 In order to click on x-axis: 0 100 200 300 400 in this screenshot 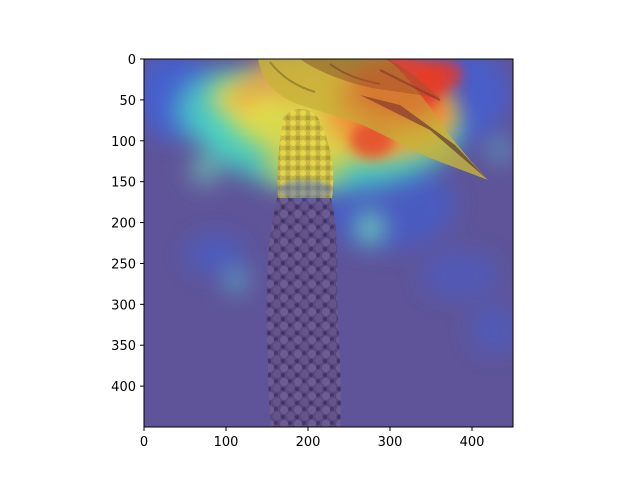, I will do `click(312, 438)`.